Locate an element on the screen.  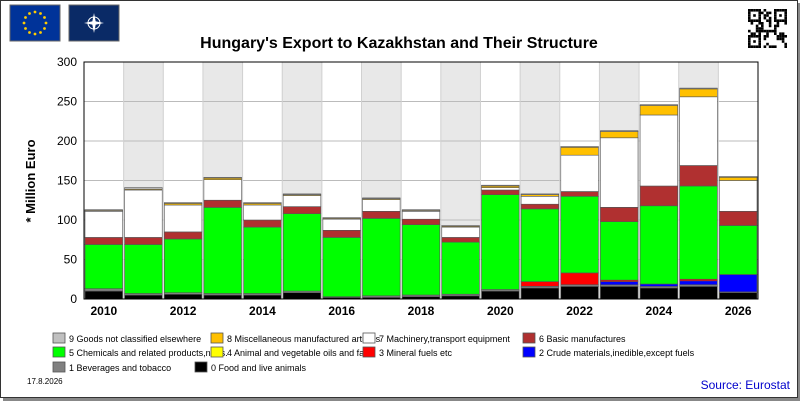
x-tick-label: 2026 is located at coordinates (738, 311).